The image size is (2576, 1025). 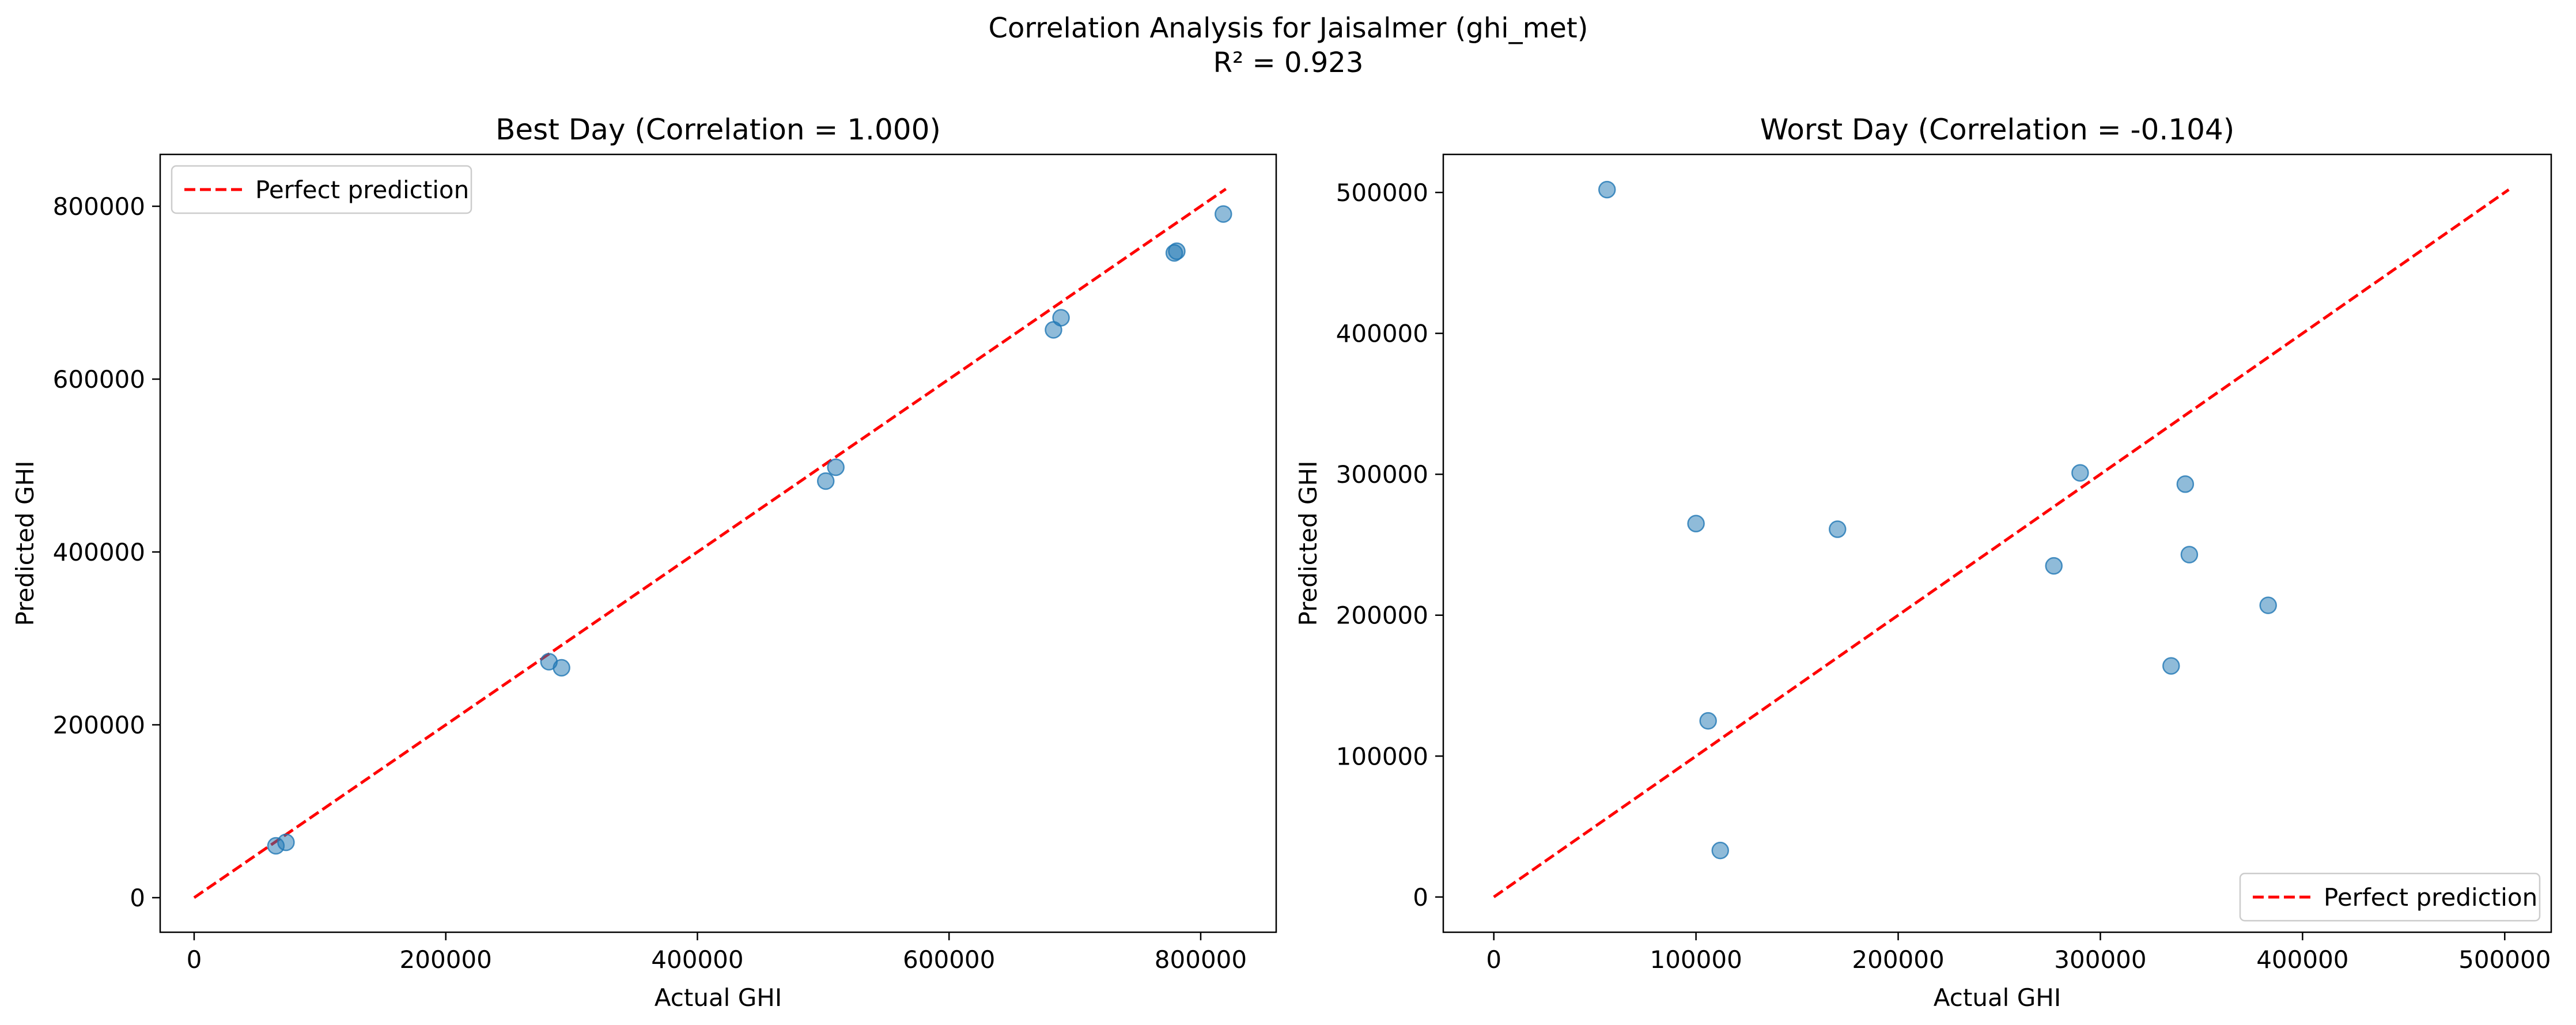 What do you see at coordinates (1997, 998) in the screenshot?
I see `worst-day-x-axis-label: Actual GHI` at bounding box center [1997, 998].